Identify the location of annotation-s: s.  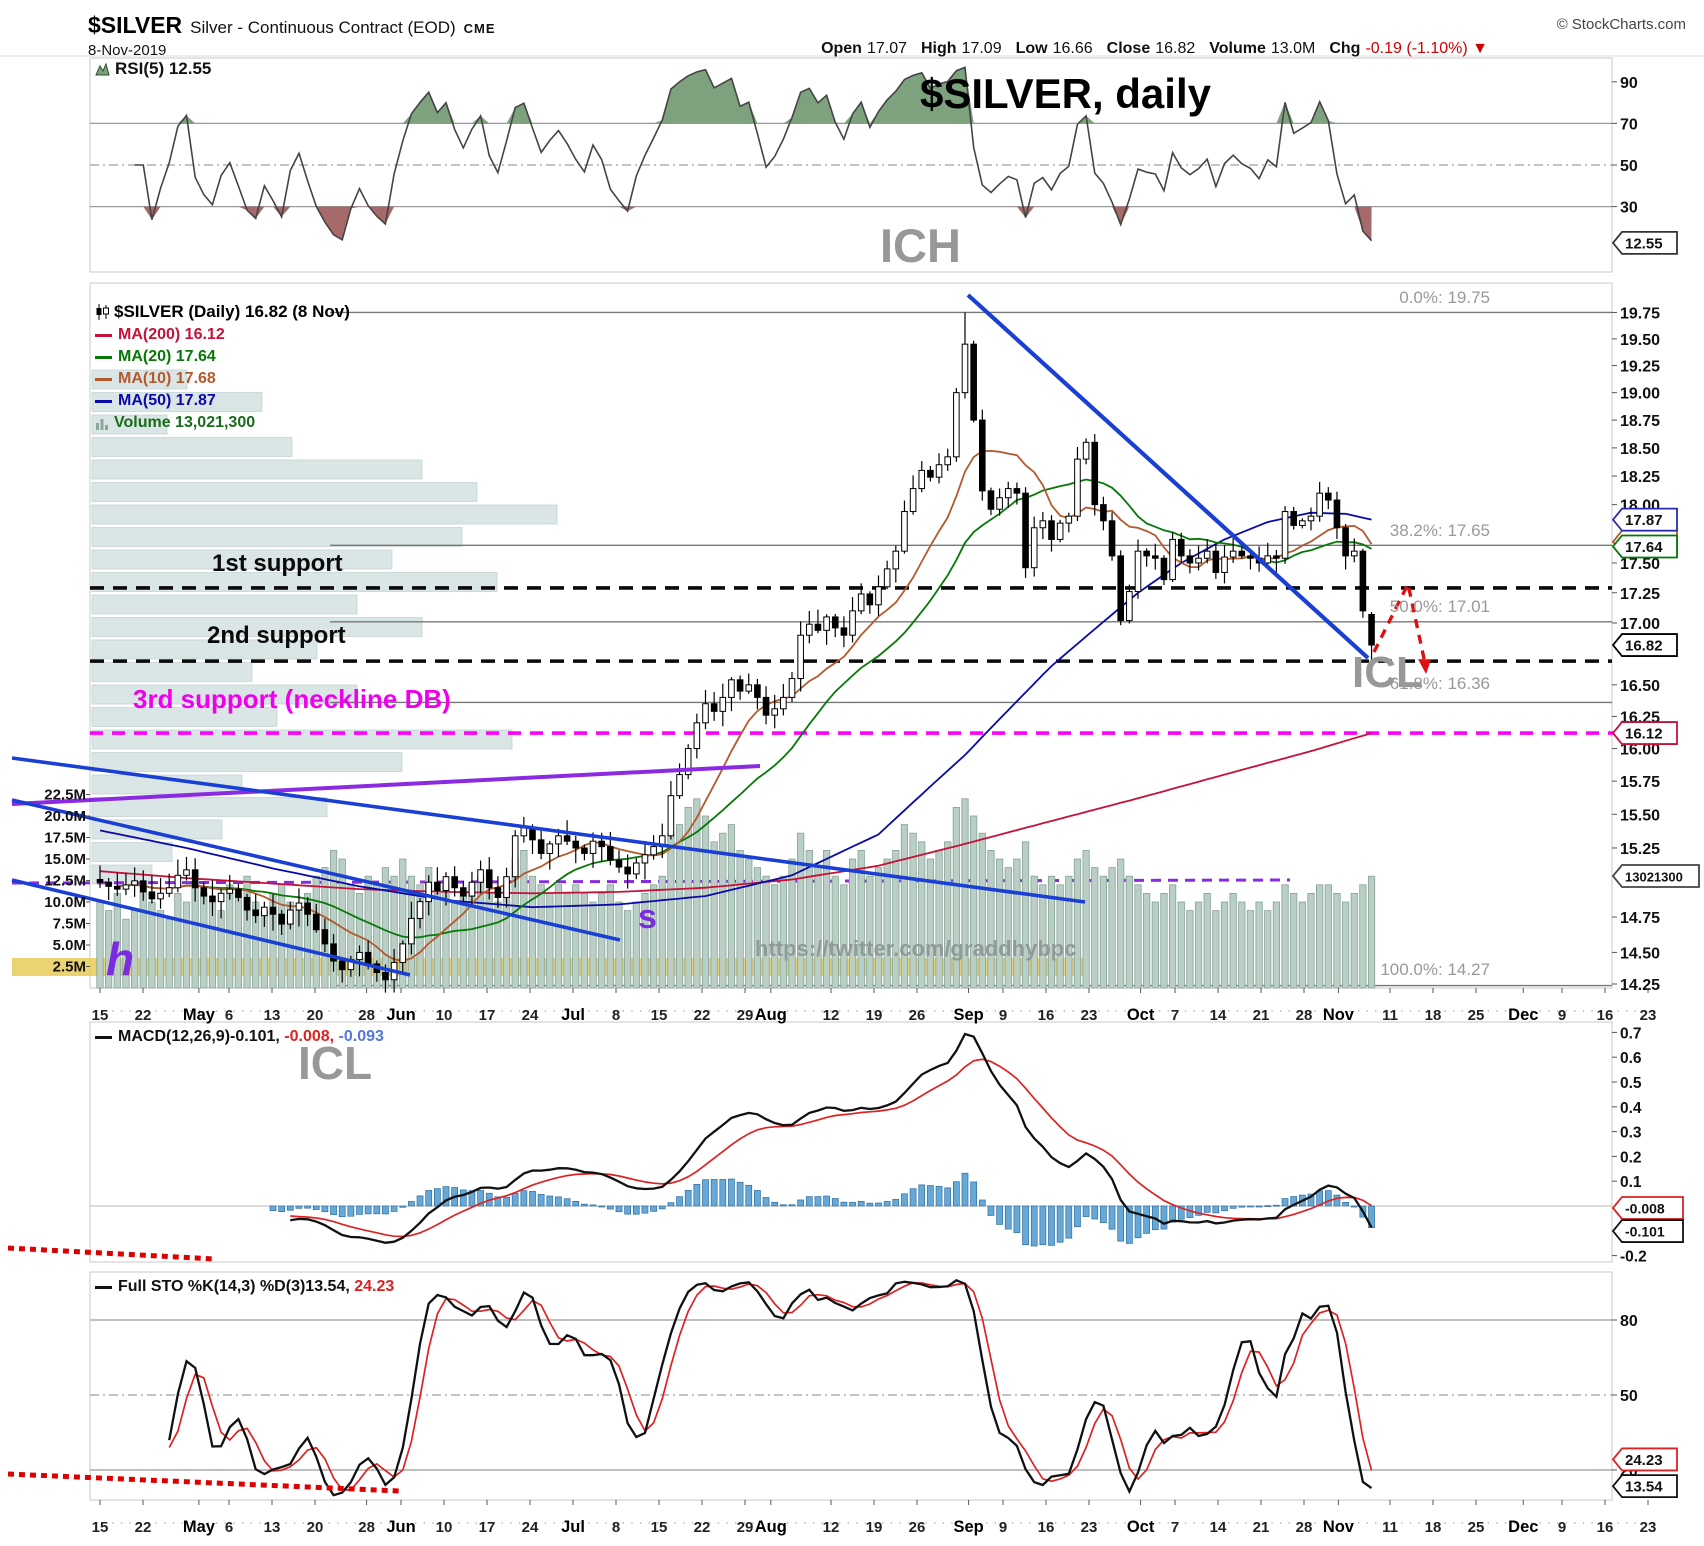
(647, 917).